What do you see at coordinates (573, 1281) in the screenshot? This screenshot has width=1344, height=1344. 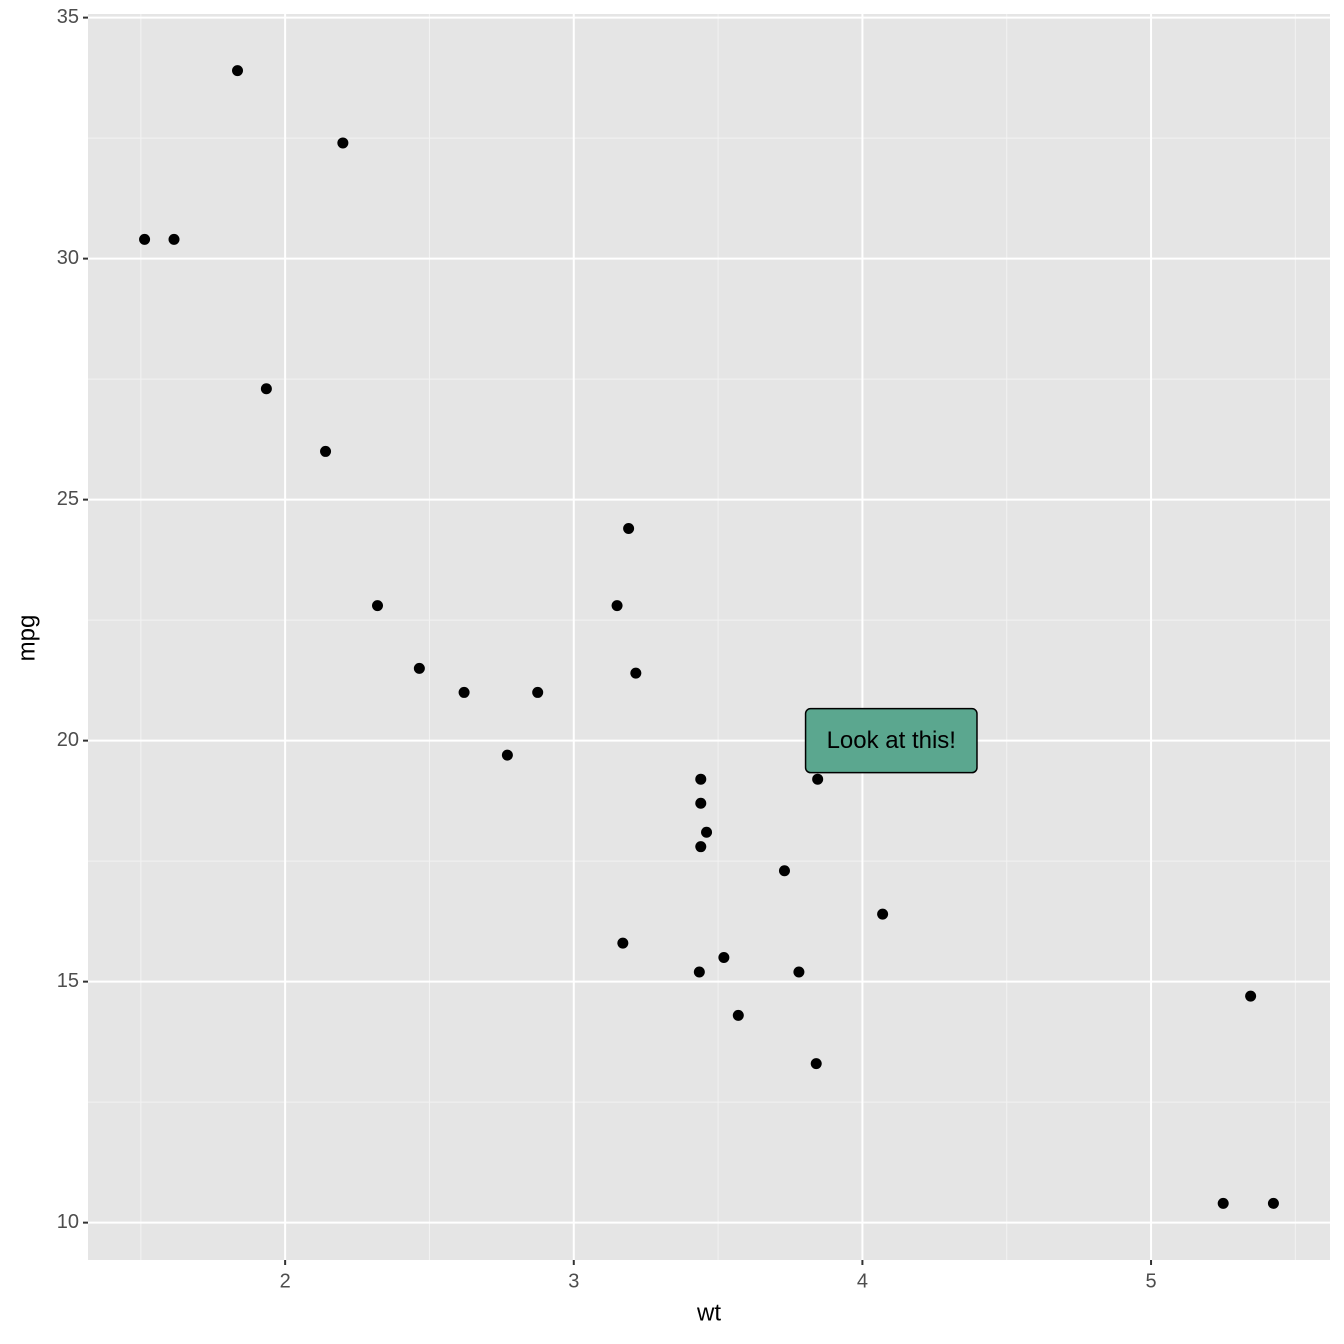 I see `x-tick-label: 3` at bounding box center [573, 1281].